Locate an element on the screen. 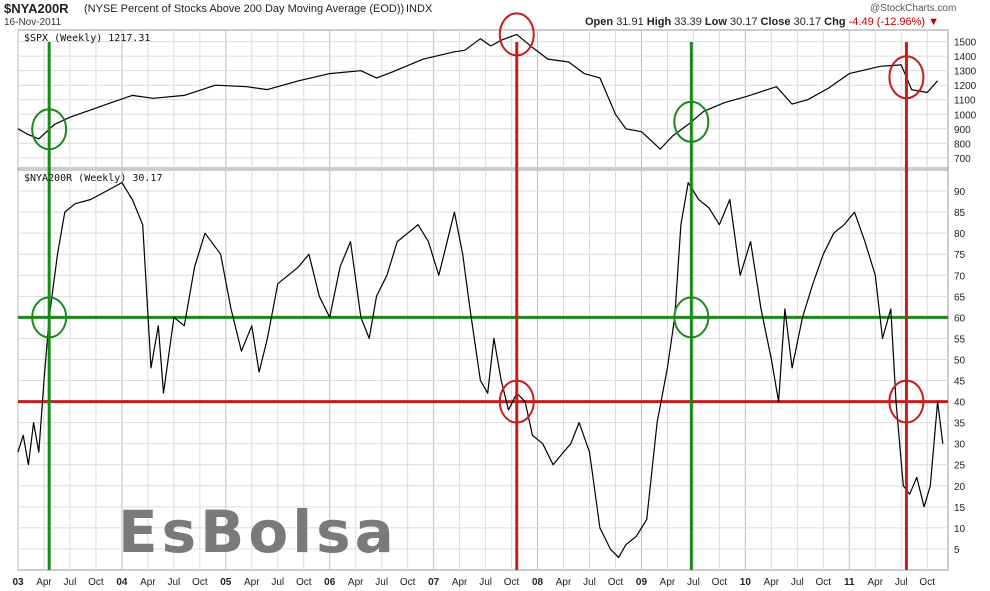 This screenshot has width=990, height=591. nya-ytick-label: 35 is located at coordinates (960, 424).